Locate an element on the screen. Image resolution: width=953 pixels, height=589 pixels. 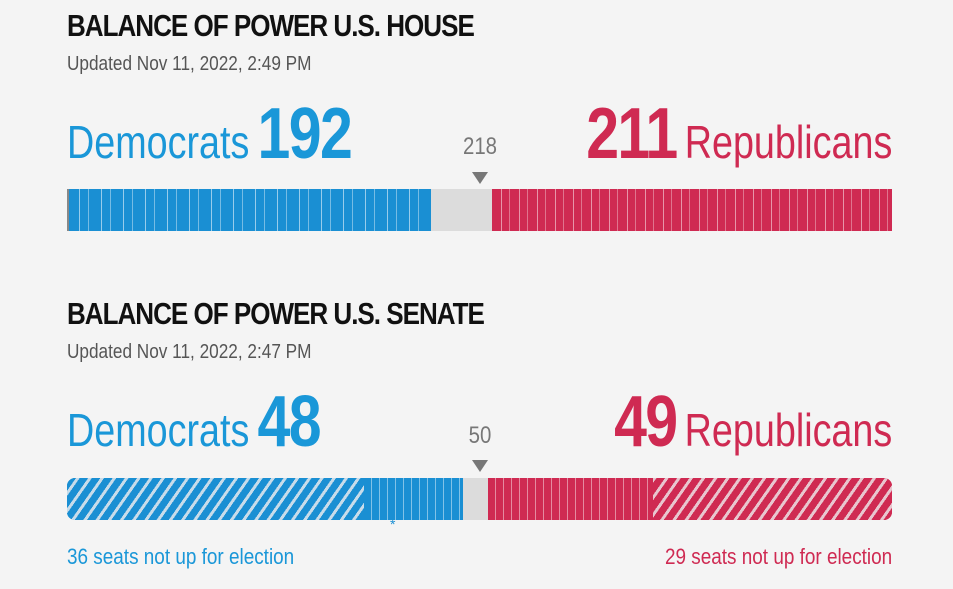
senate-democrats-summary: Democrats 48 is located at coordinates (194, 422).